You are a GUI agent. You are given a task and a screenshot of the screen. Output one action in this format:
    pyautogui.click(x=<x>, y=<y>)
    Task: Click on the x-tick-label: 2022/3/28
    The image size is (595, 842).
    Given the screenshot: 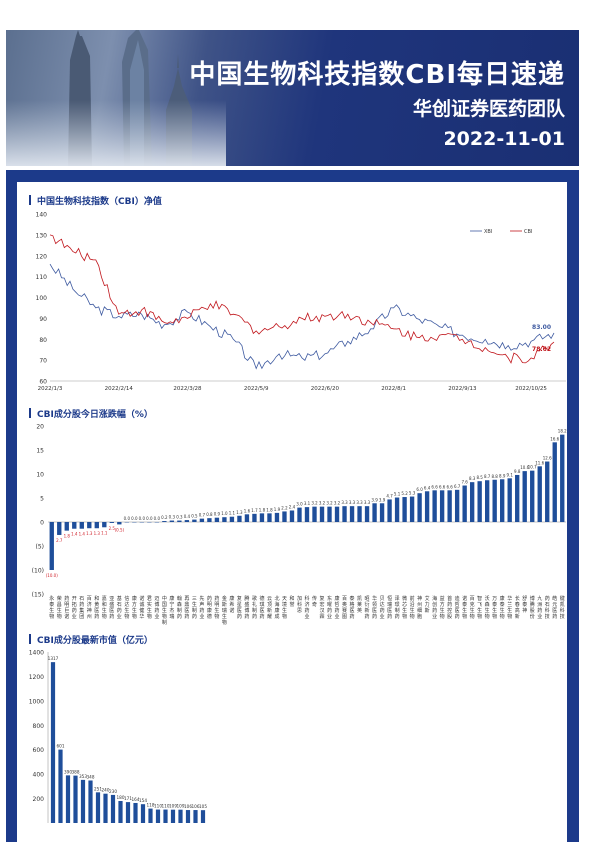 What is the action you would take?
    pyautogui.click(x=187, y=389)
    